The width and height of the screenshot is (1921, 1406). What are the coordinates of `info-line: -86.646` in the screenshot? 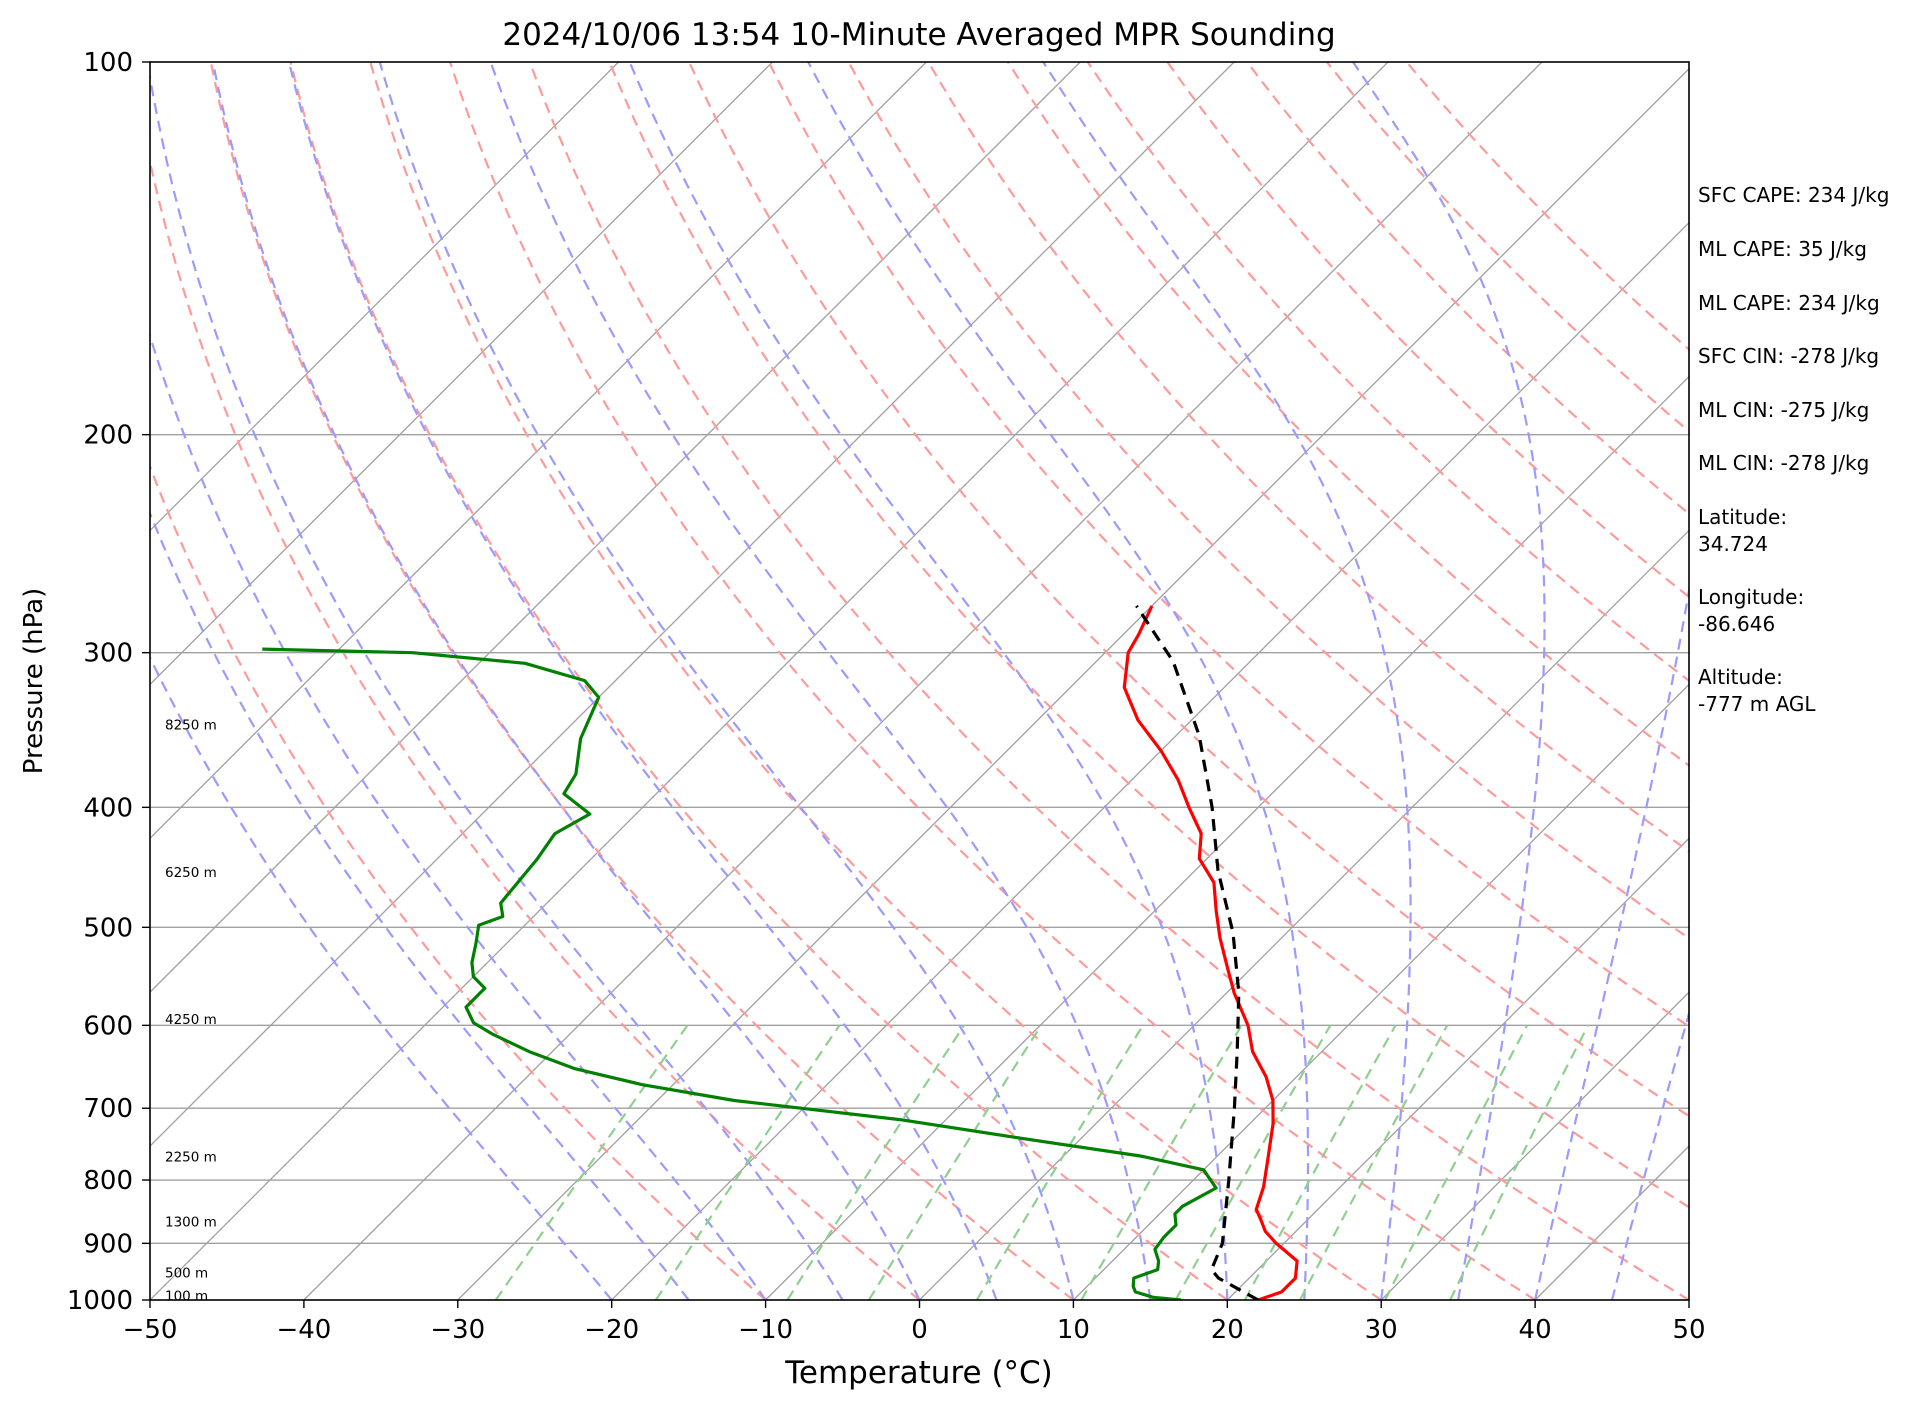 It's located at (1736, 624).